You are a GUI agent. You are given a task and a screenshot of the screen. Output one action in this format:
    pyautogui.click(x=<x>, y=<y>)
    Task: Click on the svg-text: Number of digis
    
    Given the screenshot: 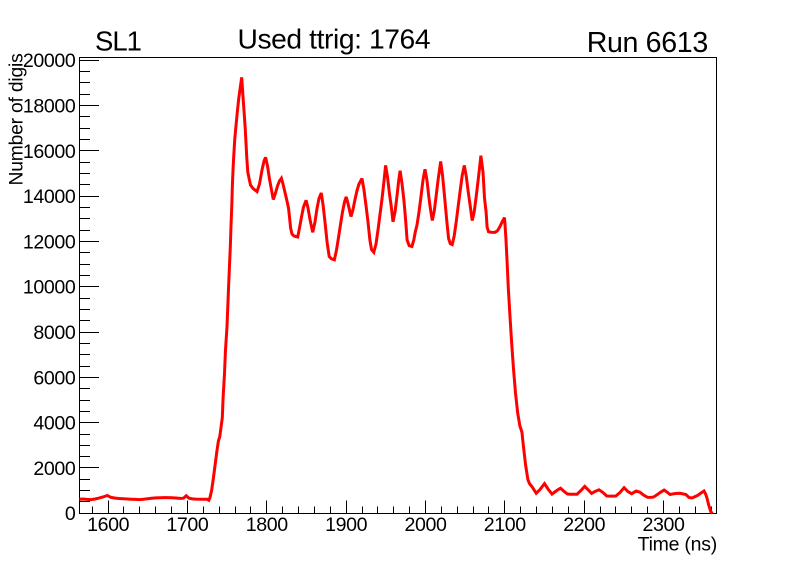 What is the action you would take?
    pyautogui.click(x=16, y=119)
    